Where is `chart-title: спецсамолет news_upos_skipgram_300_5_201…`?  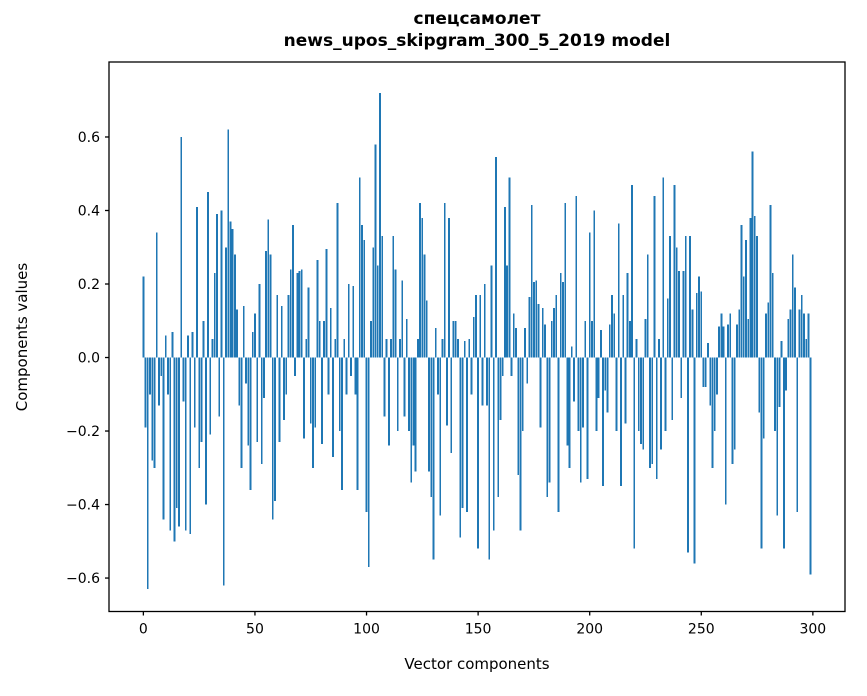 chart-title: спецсамолет news_upos_skipgram_300_5_201… is located at coordinates (477, 30).